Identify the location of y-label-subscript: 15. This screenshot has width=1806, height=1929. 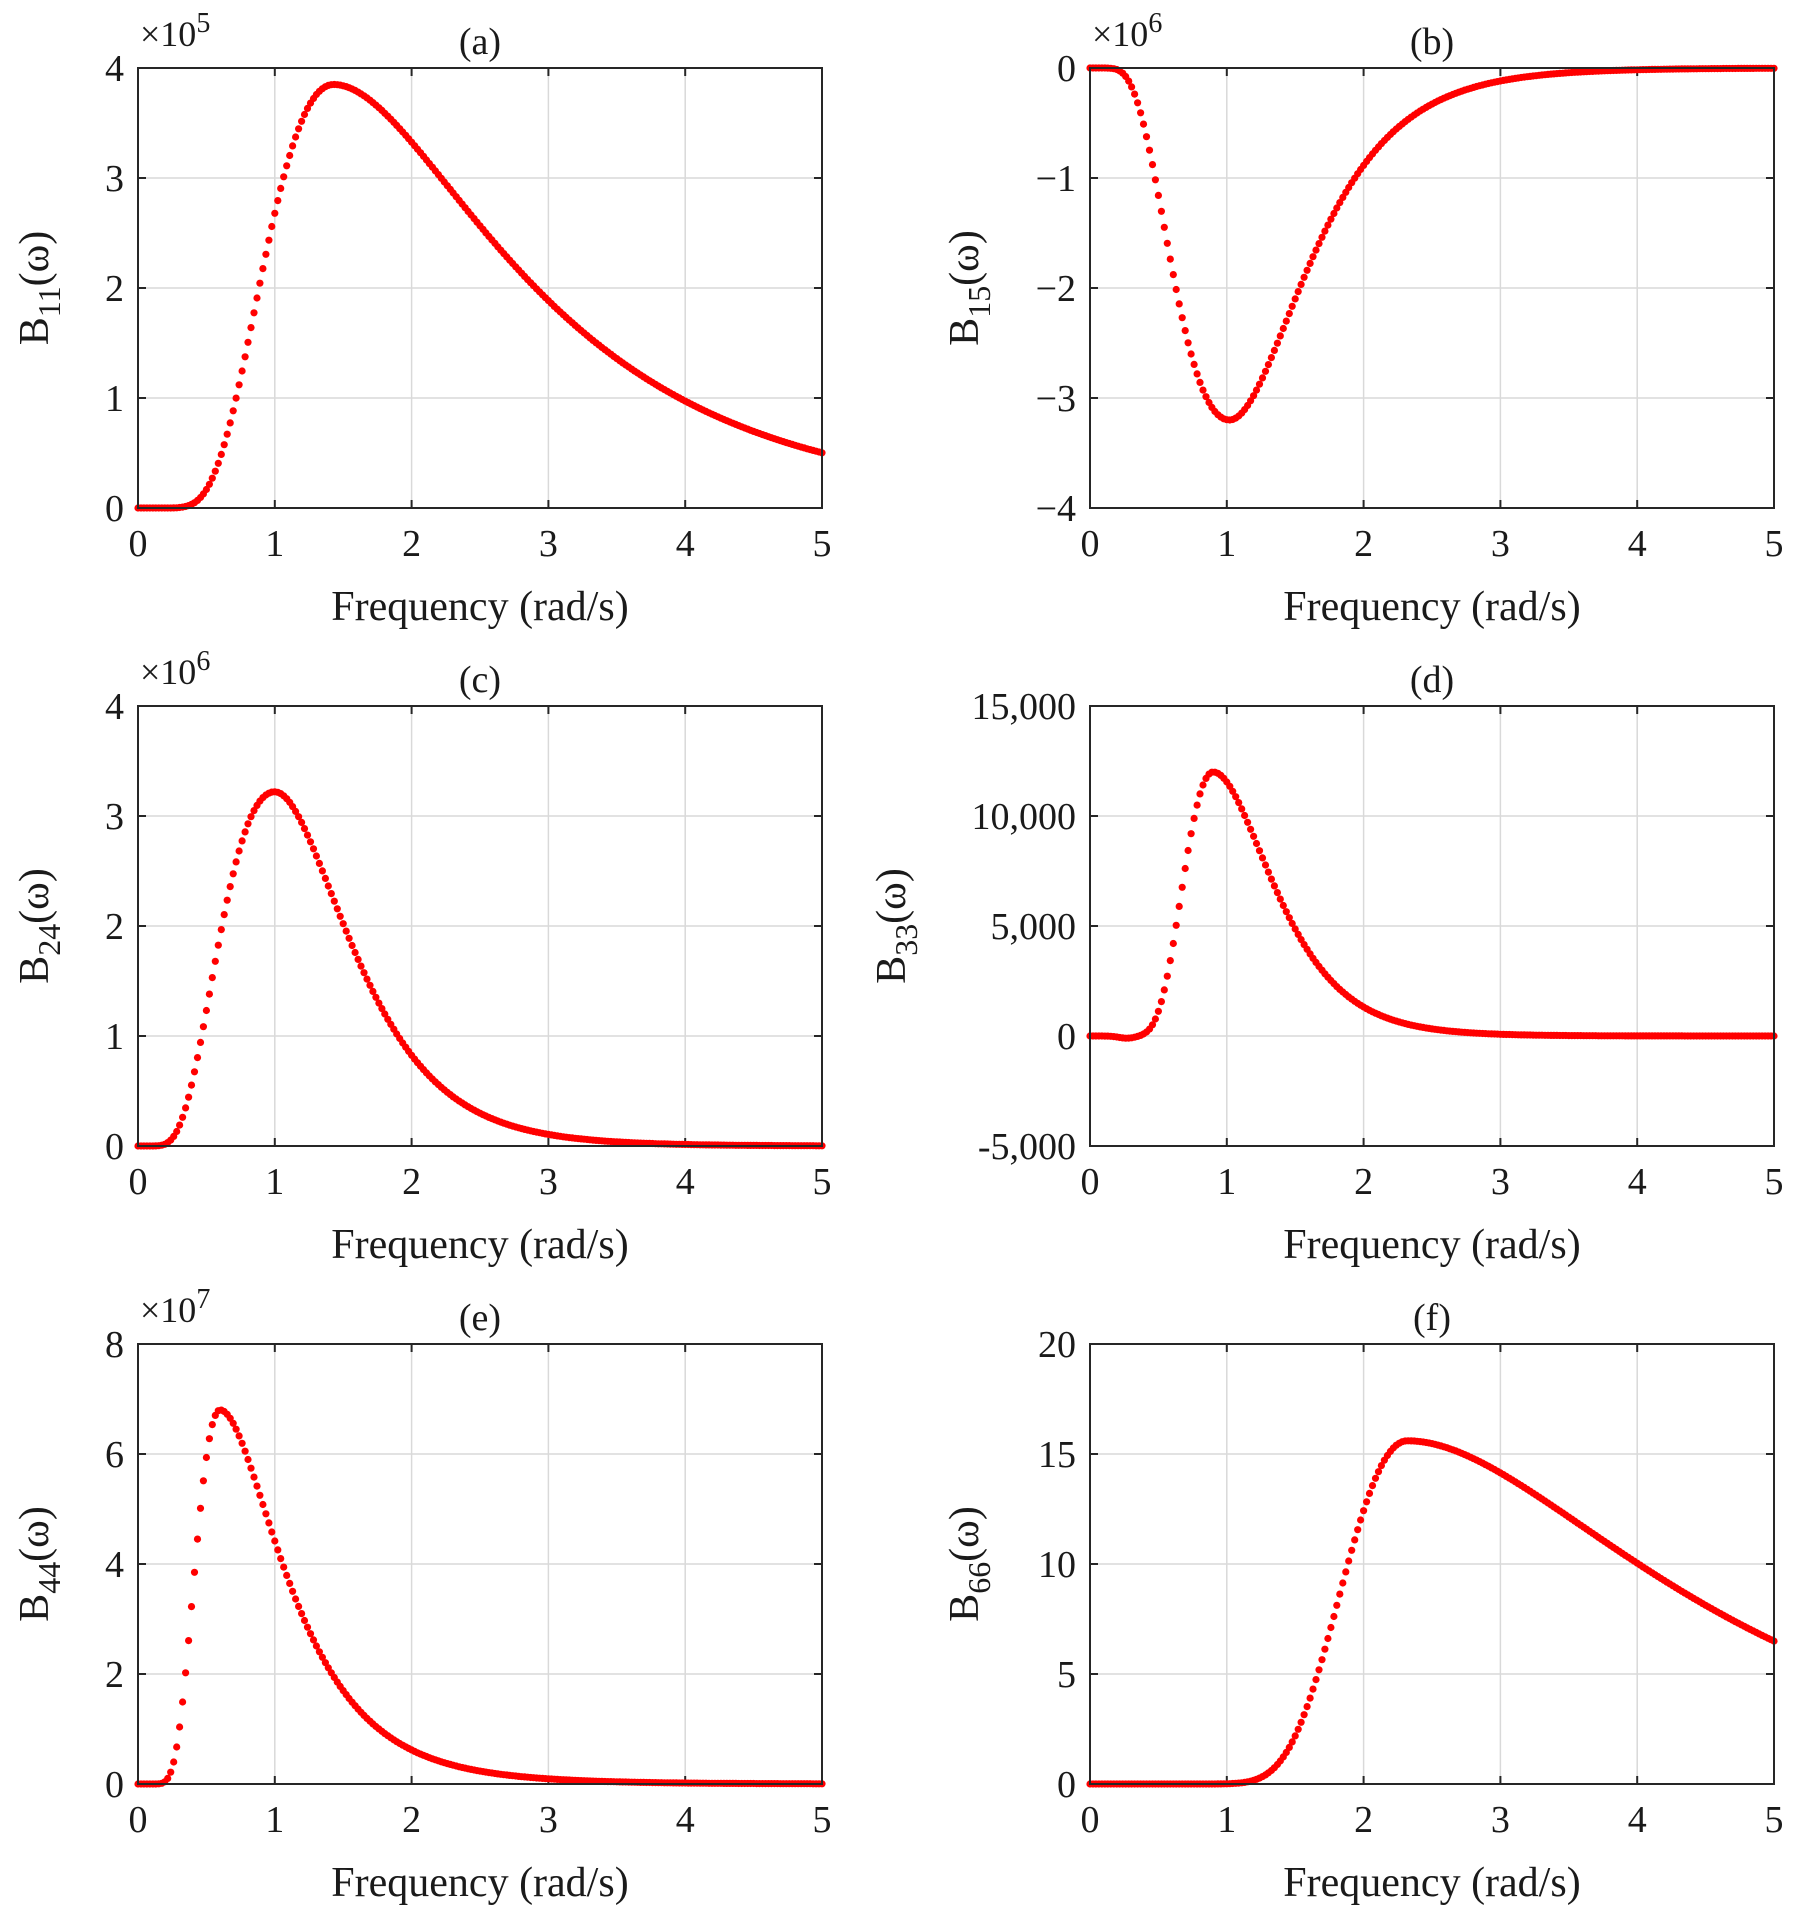
(979, 302).